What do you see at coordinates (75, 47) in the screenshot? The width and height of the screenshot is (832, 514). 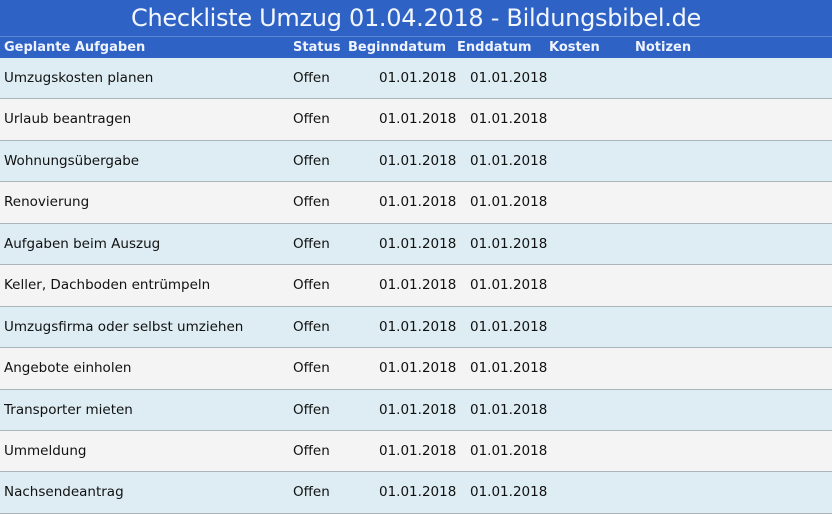 I see `header-tasks: Geplante Aufgaben` at bounding box center [75, 47].